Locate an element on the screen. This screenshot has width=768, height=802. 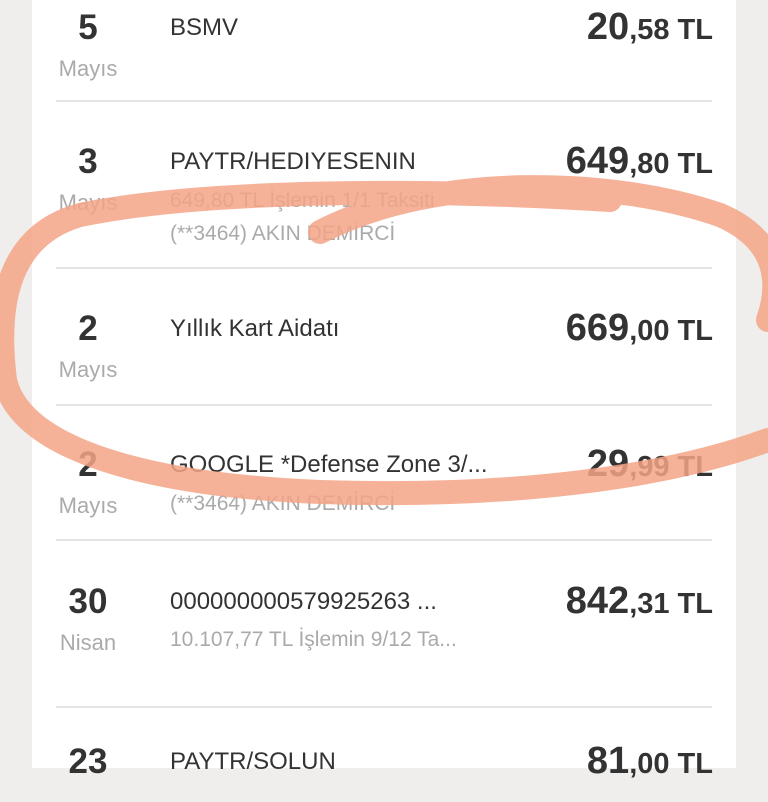
transaction-row: 5 Mayıs BSMV 20,58 TL is located at coordinates (384, 54).